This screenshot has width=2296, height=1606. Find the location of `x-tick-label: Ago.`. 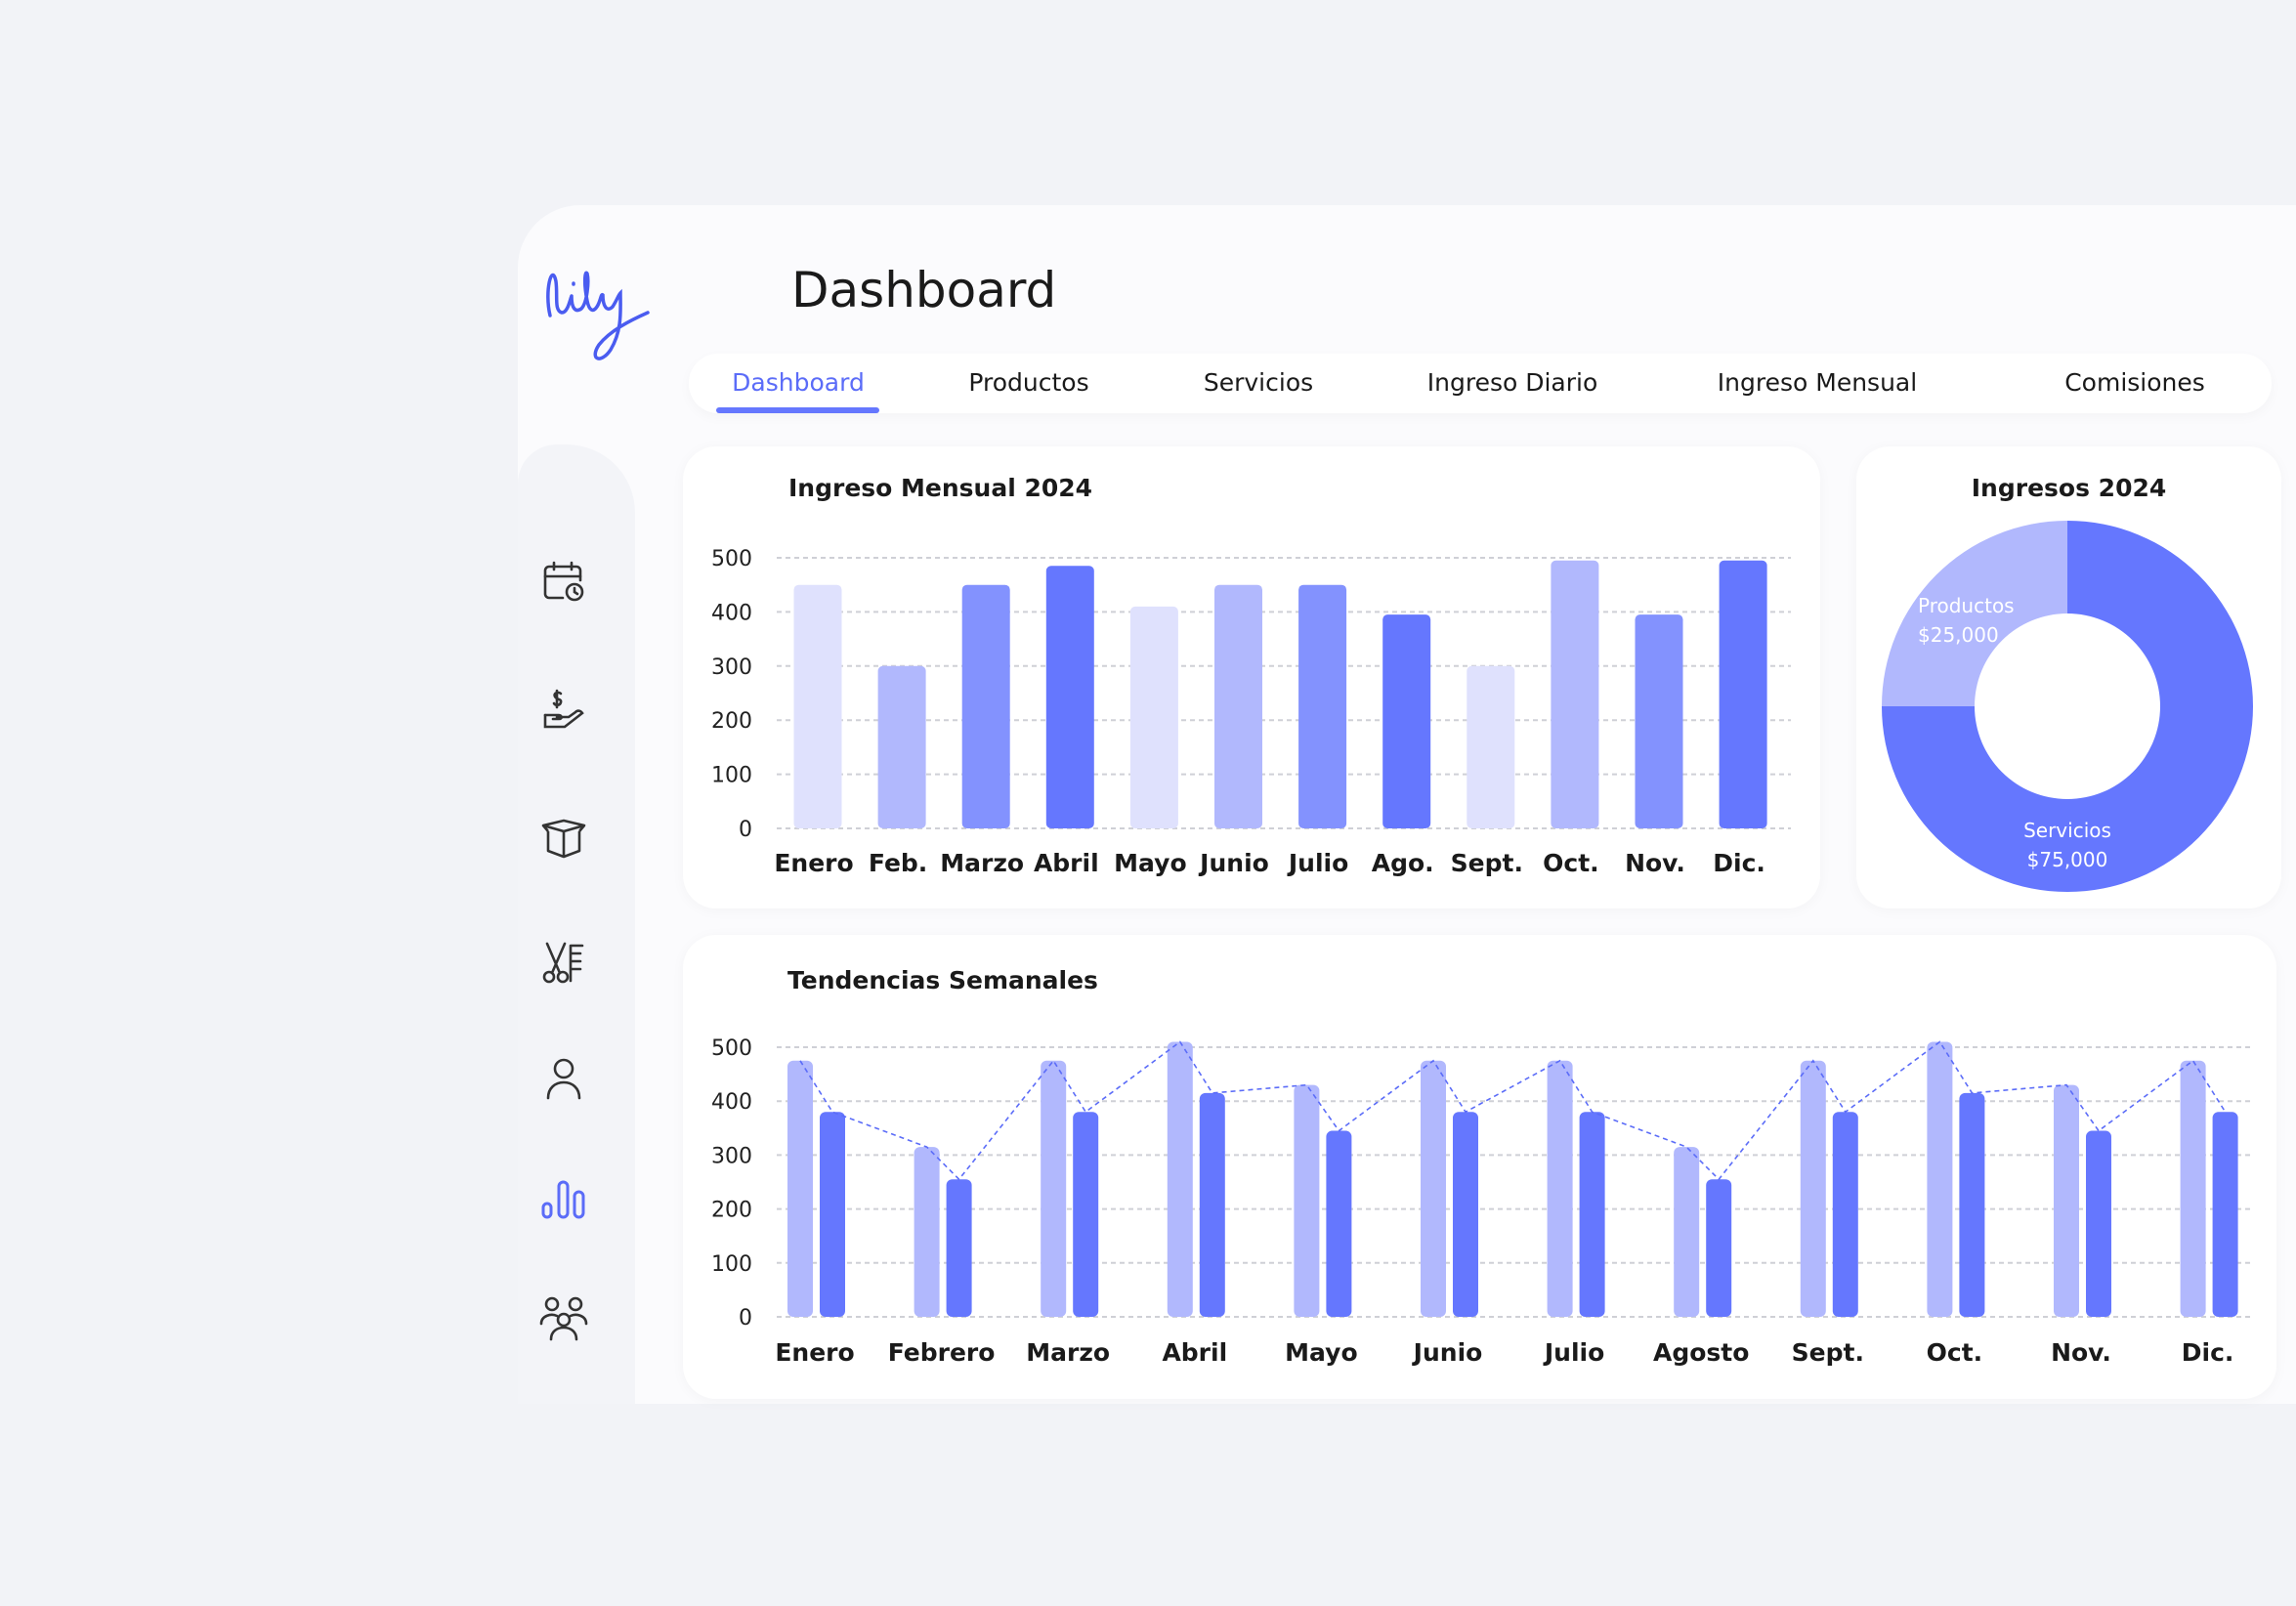

x-tick-label: Ago. is located at coordinates (1403, 863).